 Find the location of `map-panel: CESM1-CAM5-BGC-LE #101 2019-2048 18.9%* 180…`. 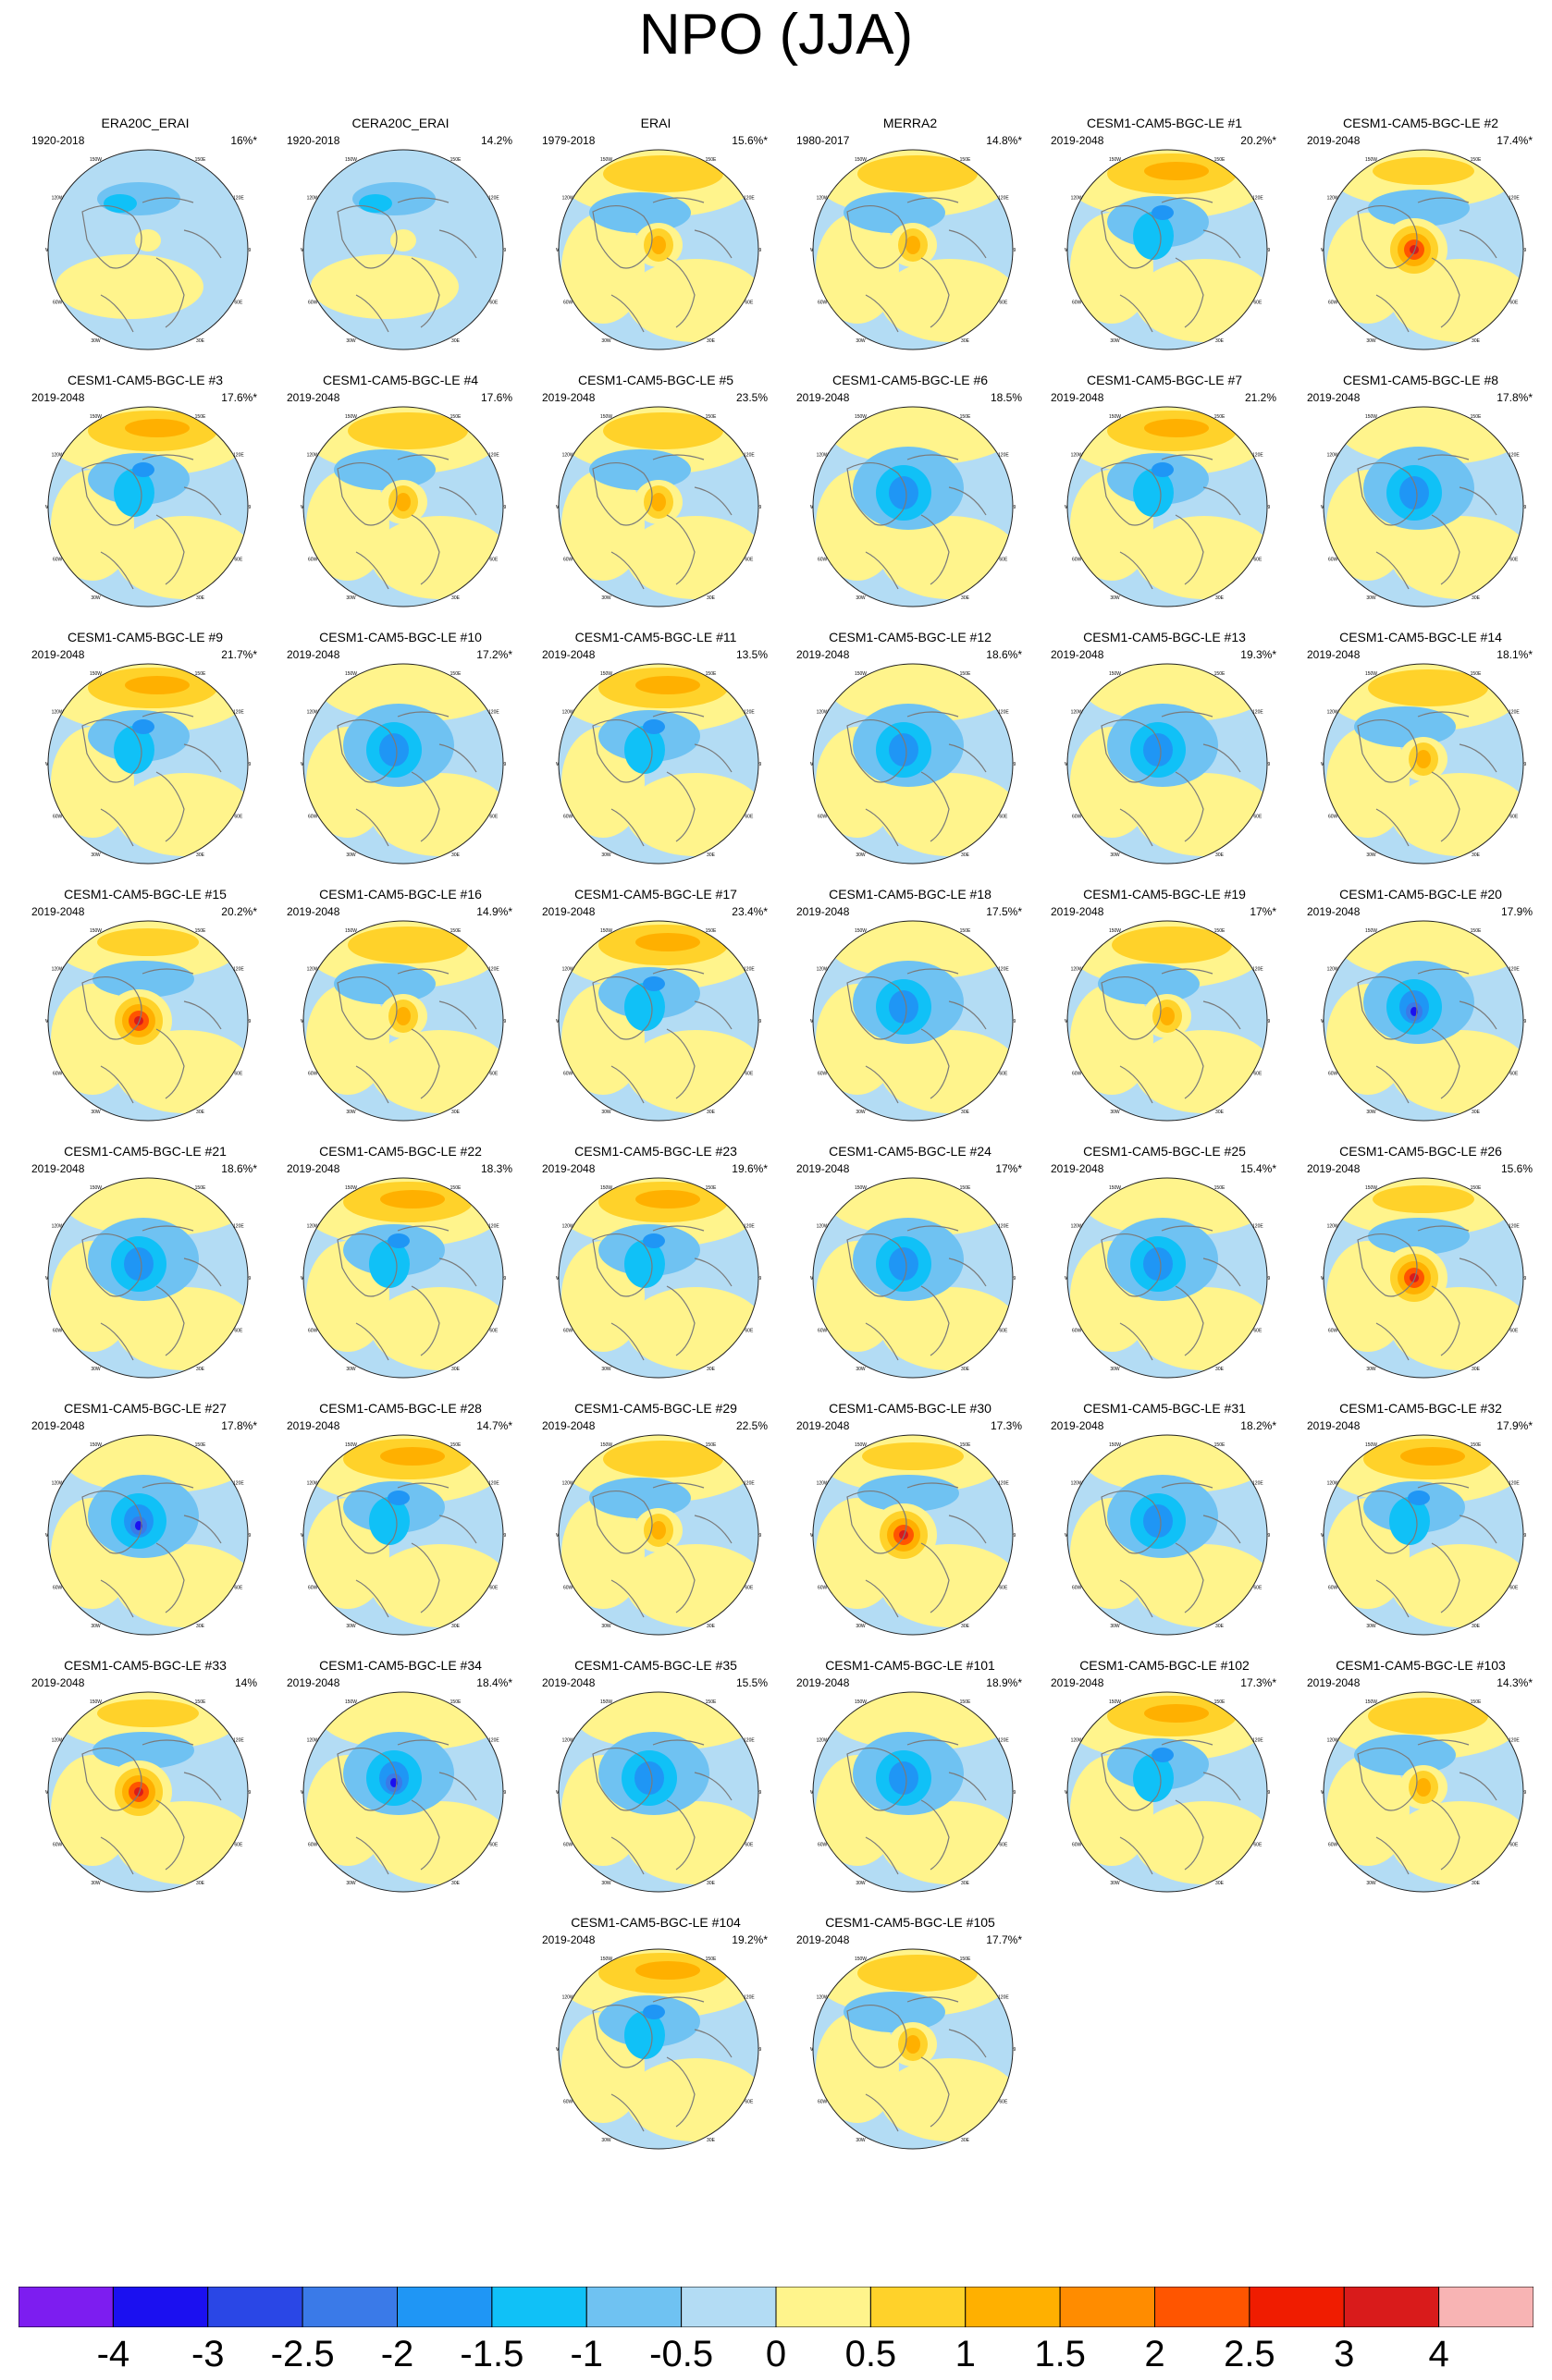

map-panel: CESM1-CAM5-BGC-LE #101 2019-2048 18.9%* 180… is located at coordinates (910, 1779).